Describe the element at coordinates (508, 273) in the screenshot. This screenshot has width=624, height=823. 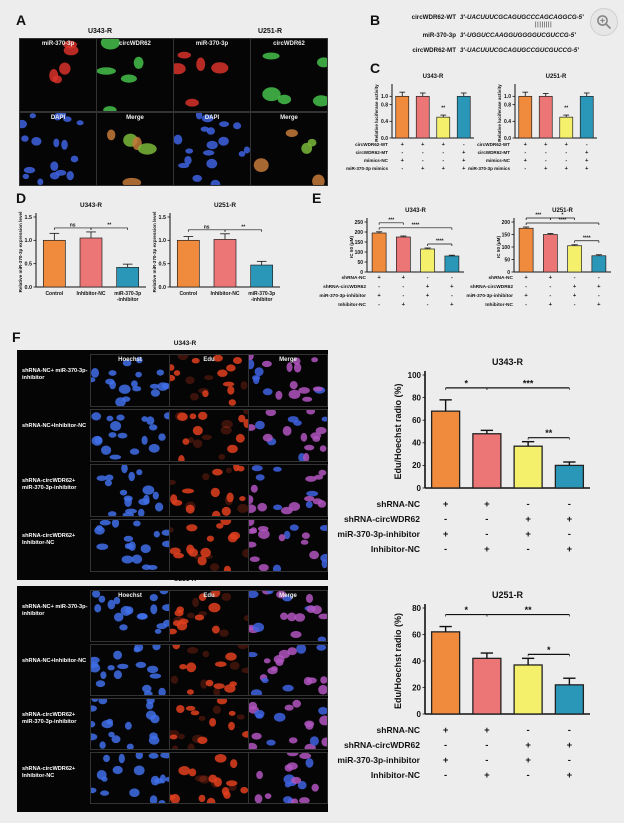
I see `y-tick-label: 0` at that location.